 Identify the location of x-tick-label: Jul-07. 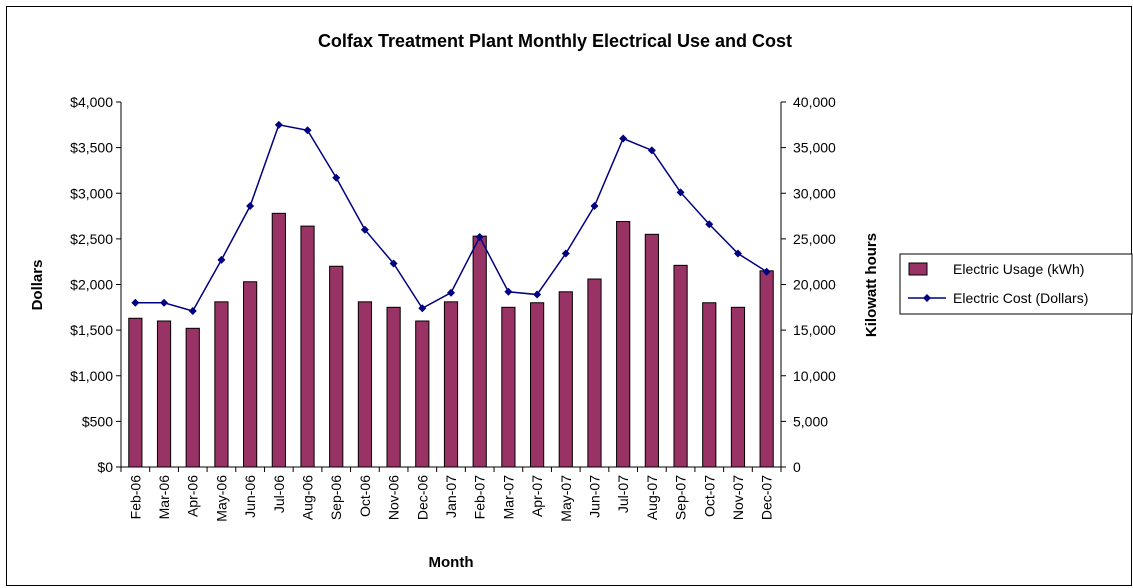
(623, 494).